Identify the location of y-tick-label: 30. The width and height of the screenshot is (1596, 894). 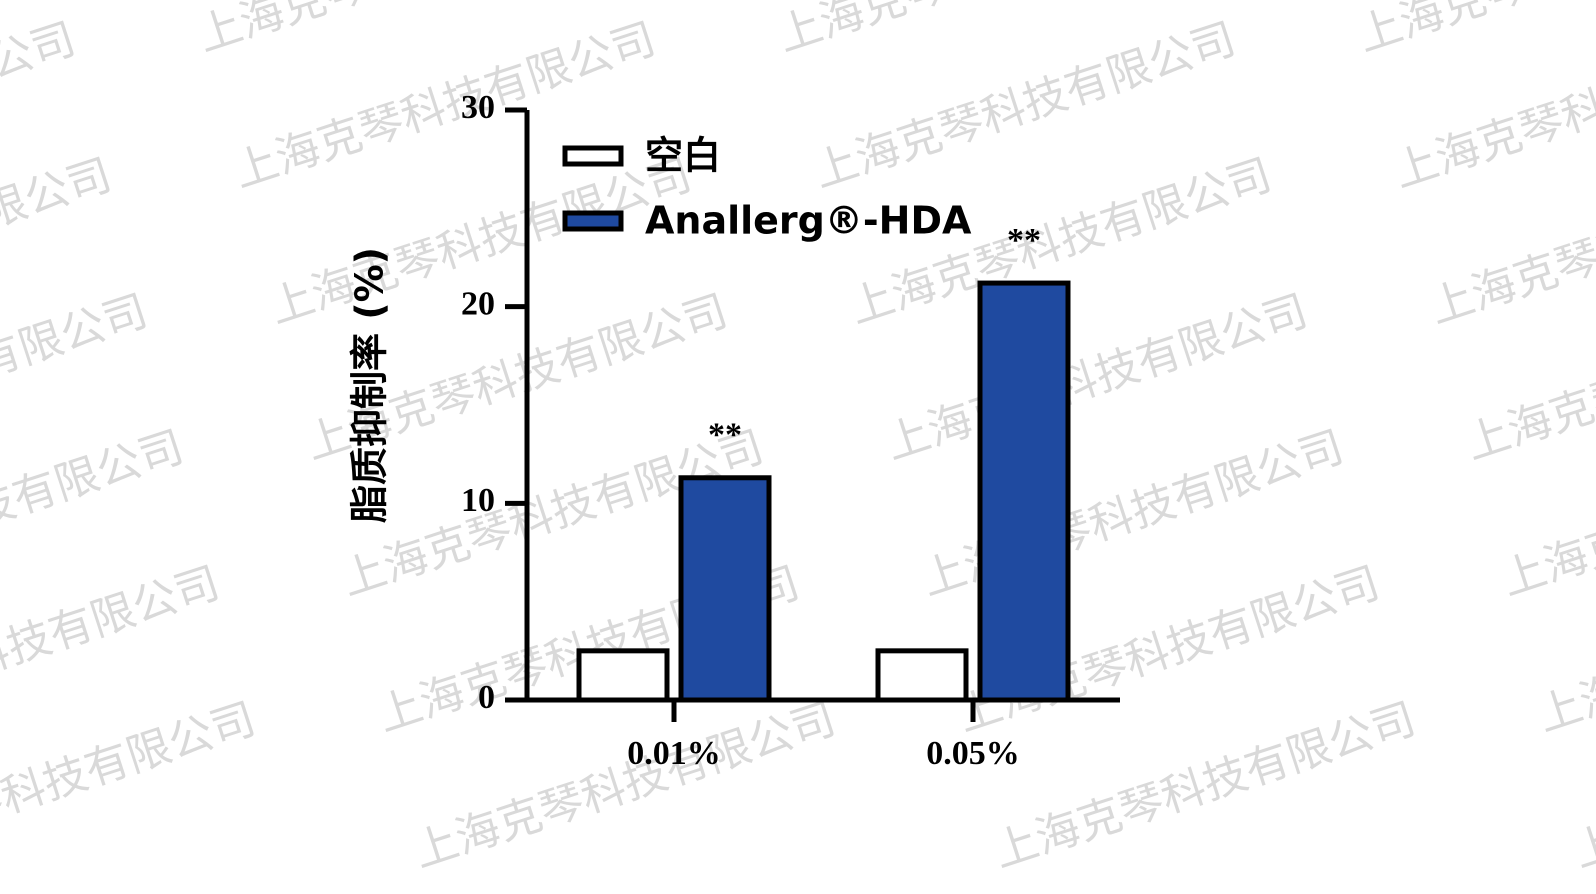
(478, 107).